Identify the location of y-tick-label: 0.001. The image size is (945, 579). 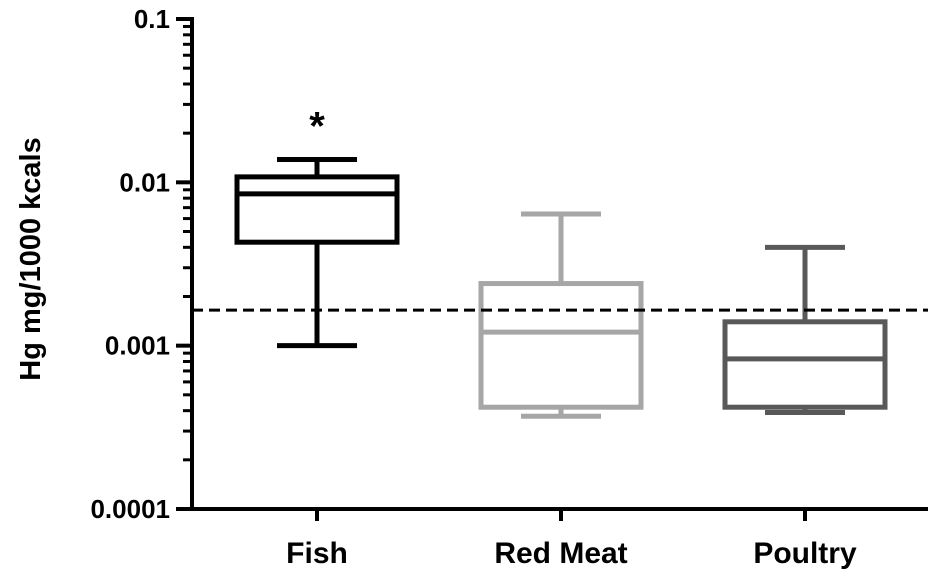
(137, 346).